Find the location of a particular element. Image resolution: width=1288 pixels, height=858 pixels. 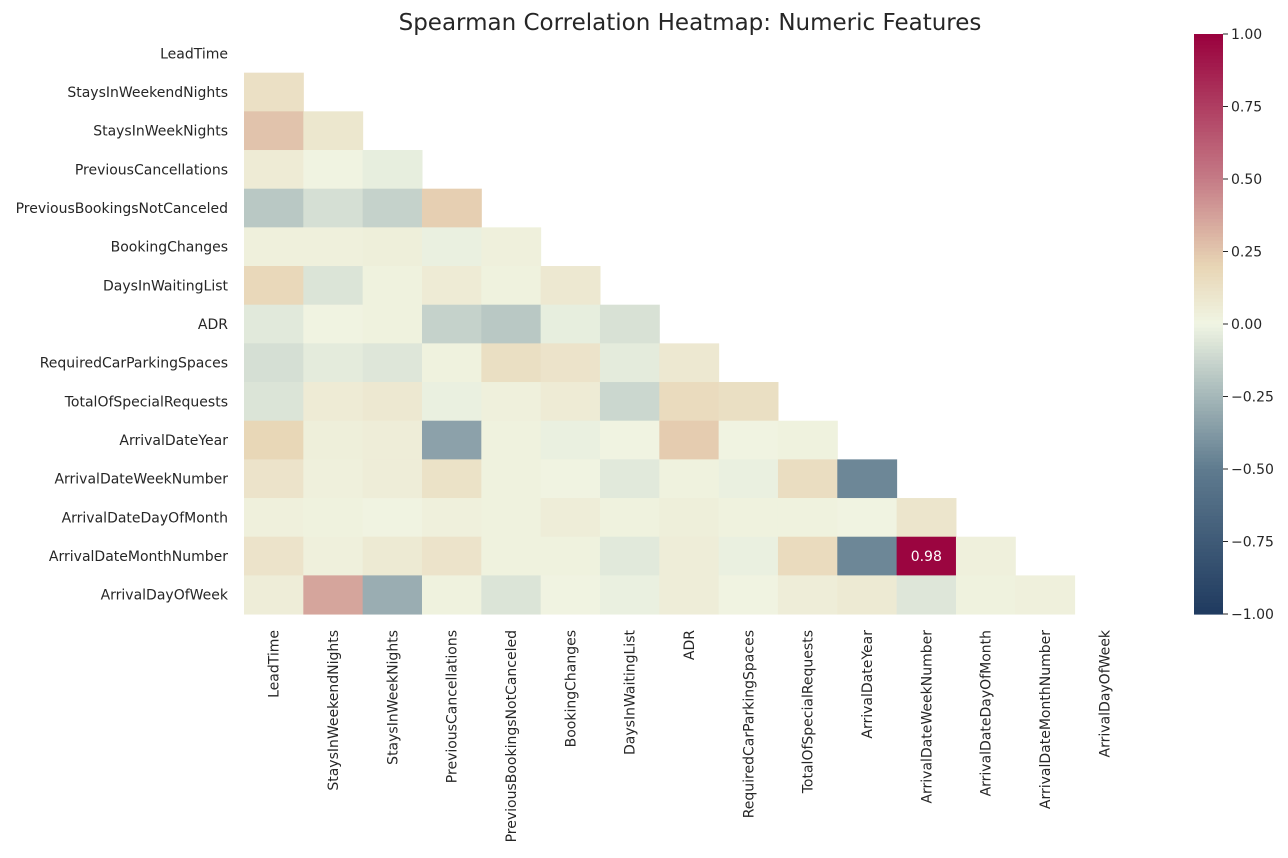

x-tick-label: StaysInWeekNights is located at coordinates (393, 697).